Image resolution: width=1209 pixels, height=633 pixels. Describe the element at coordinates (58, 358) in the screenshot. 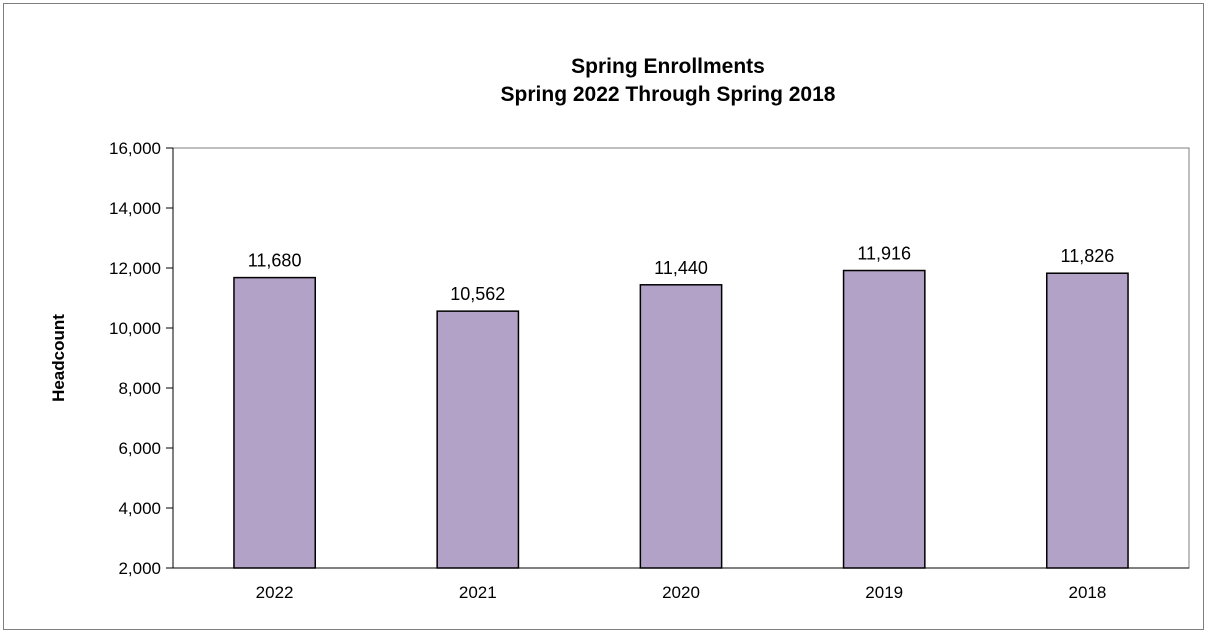

I see `y-axis-label: Headcount` at that location.